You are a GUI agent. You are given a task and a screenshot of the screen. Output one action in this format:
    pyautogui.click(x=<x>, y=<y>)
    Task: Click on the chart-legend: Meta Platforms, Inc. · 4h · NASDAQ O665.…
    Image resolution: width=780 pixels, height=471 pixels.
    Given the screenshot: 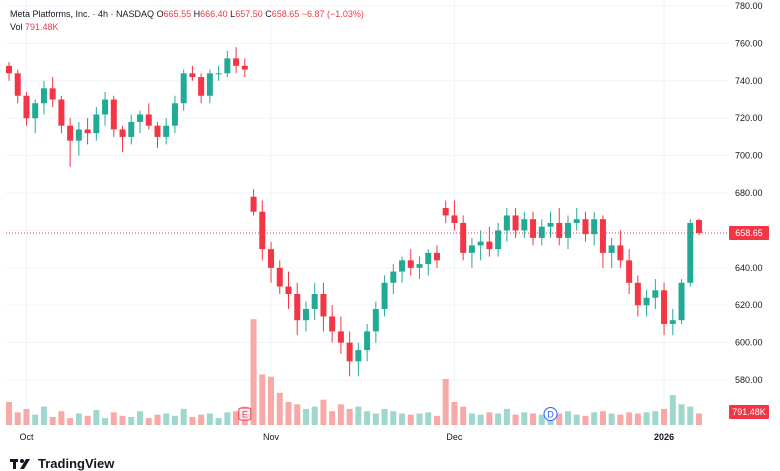 What is the action you would take?
    pyautogui.click(x=187, y=20)
    